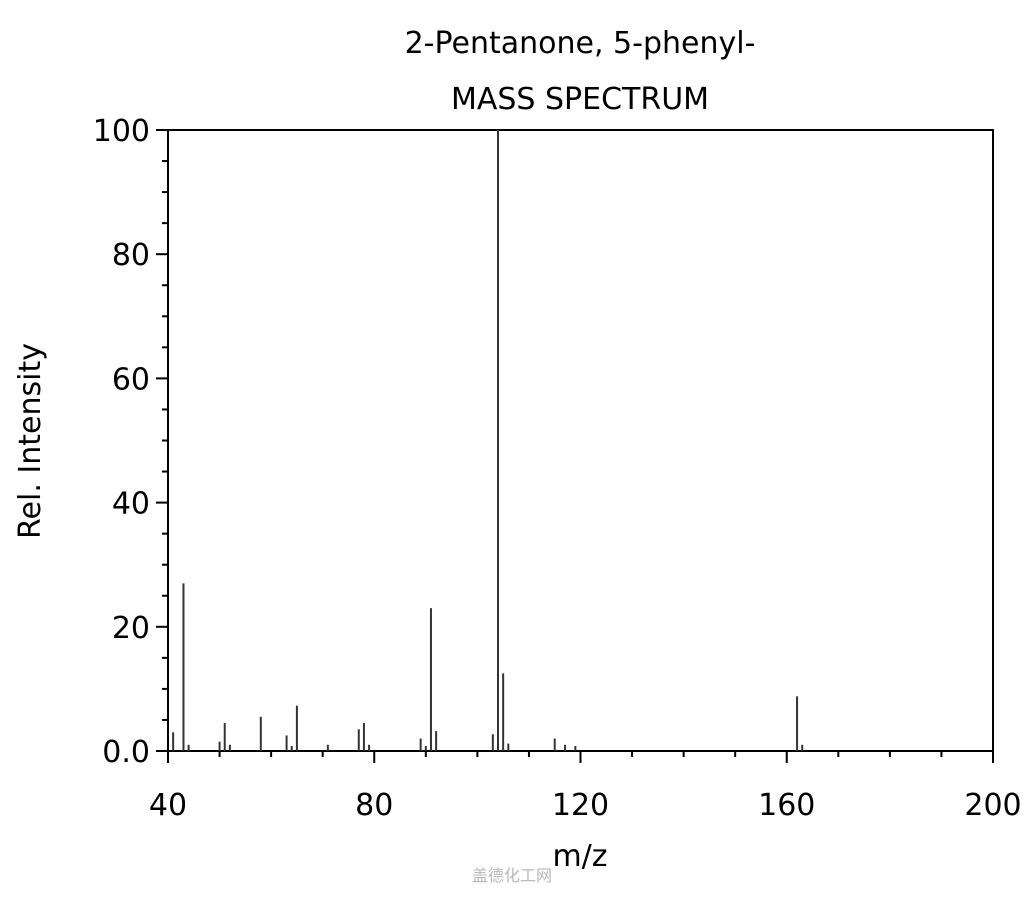 Image resolution: width=1024 pixels, height=900 pixels. What do you see at coordinates (585, 787) in the screenshot?
I see `x-axis: 40 80 120 160 200` at bounding box center [585, 787].